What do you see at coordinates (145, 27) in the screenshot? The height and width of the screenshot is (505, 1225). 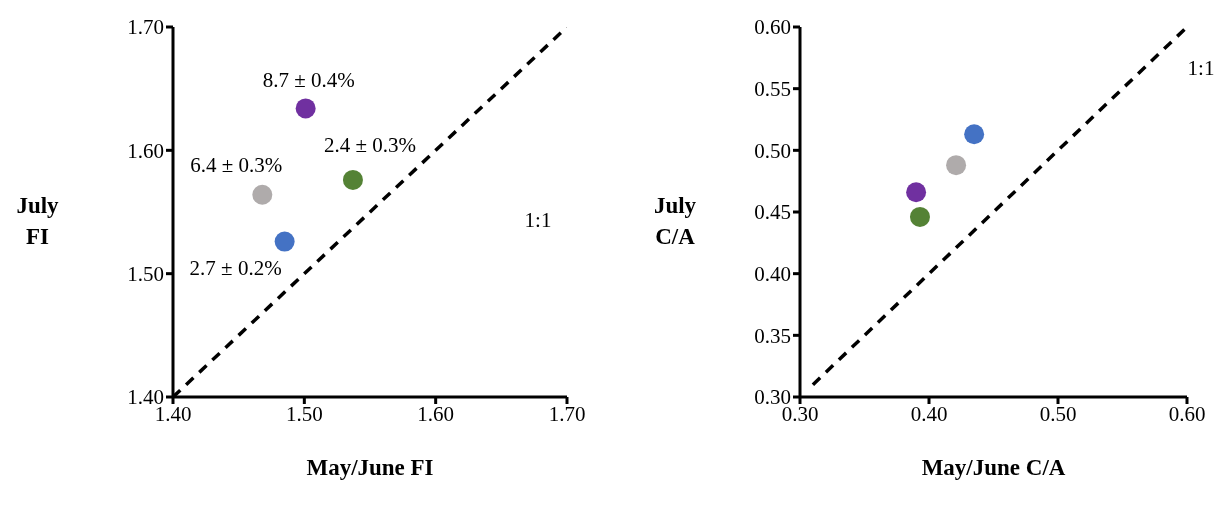 I see `y-tick-label: 1.70` at bounding box center [145, 27].